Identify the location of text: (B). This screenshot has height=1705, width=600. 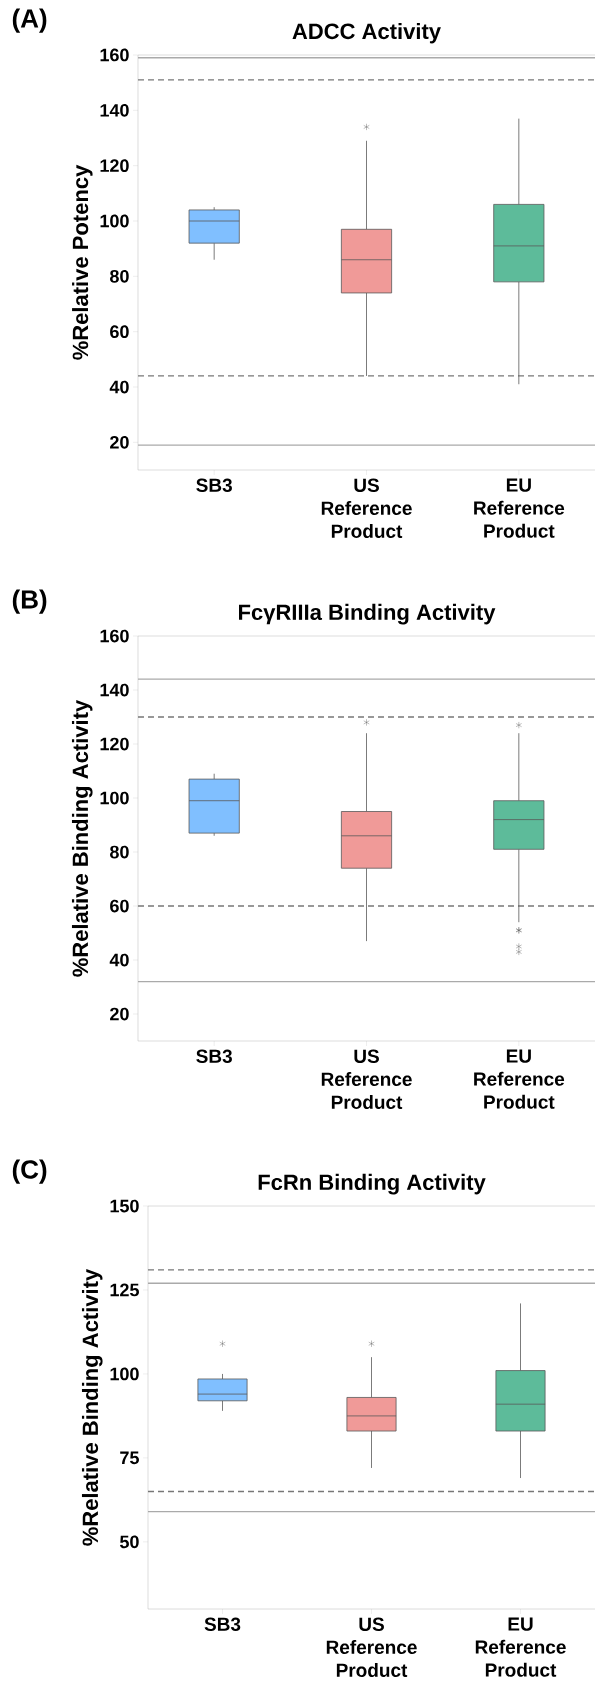
(29, 601).